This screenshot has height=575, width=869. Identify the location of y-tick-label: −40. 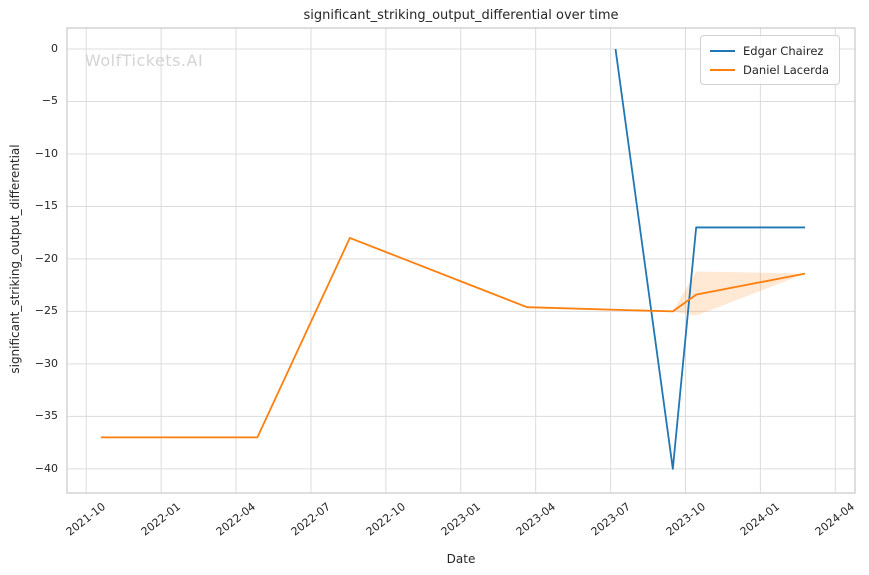
(46, 468).